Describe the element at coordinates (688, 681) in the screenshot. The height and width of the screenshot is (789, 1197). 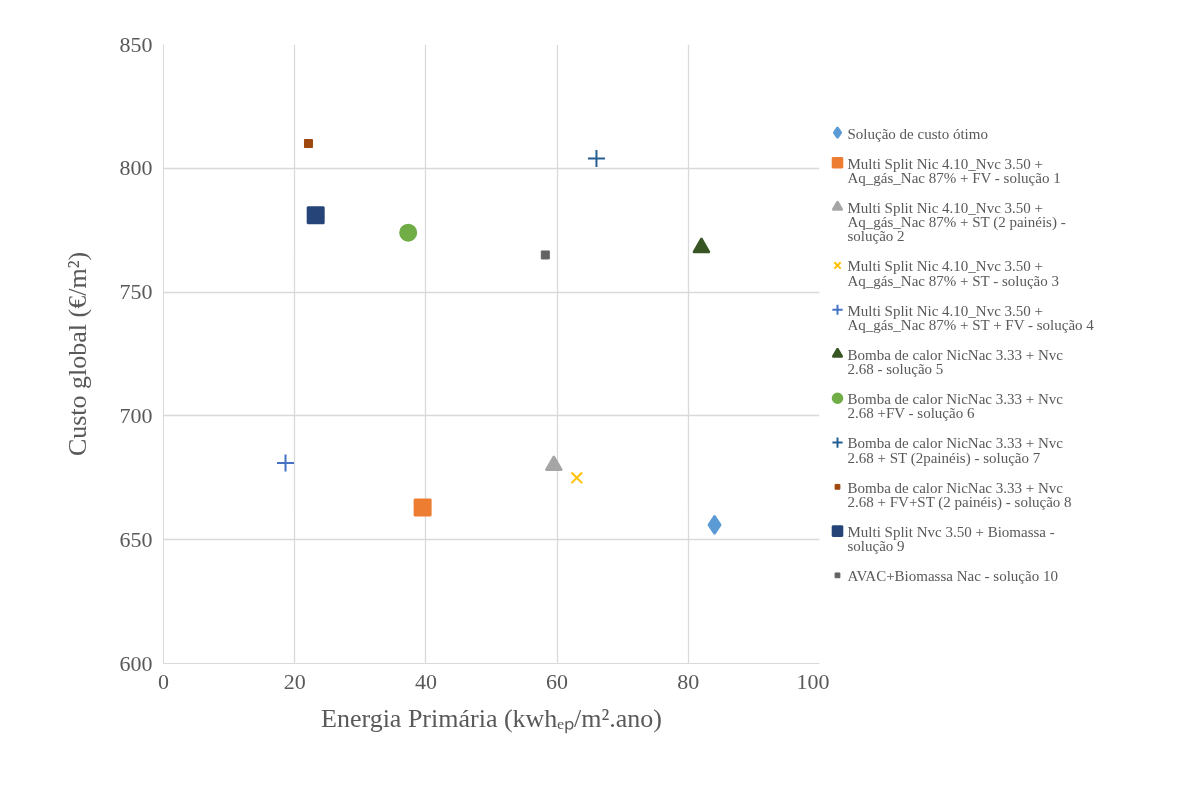
I see `x-tick-label: 80` at that location.